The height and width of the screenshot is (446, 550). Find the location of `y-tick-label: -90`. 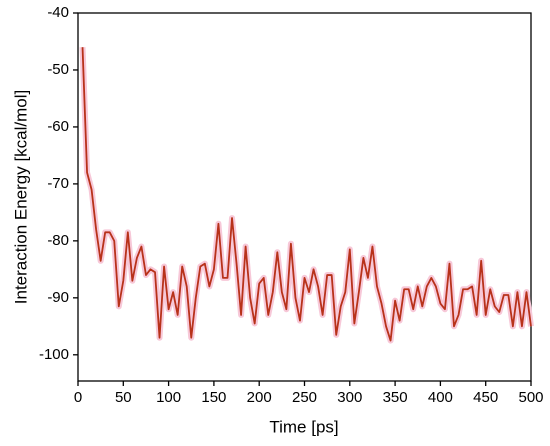

y-tick-label: -90 is located at coordinates (58, 297).